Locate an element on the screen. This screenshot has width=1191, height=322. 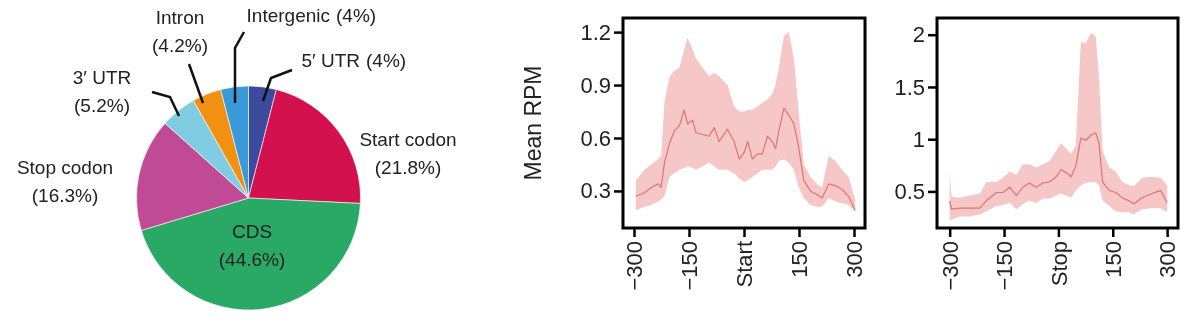
y-tick-label: 1.5 is located at coordinates (909, 87).